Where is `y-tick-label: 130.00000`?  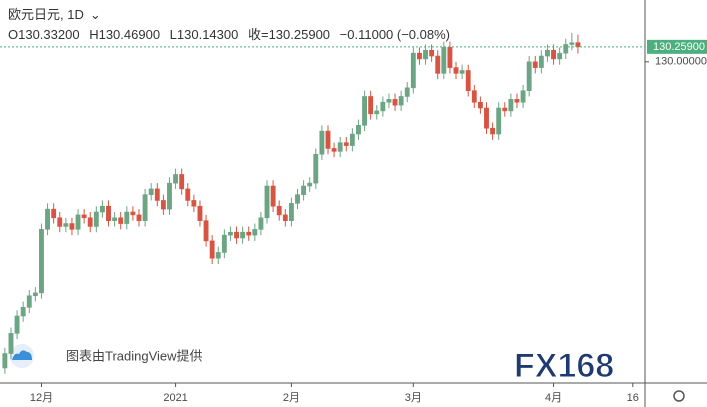 y-tick-label: 130.00000 is located at coordinates (681, 62).